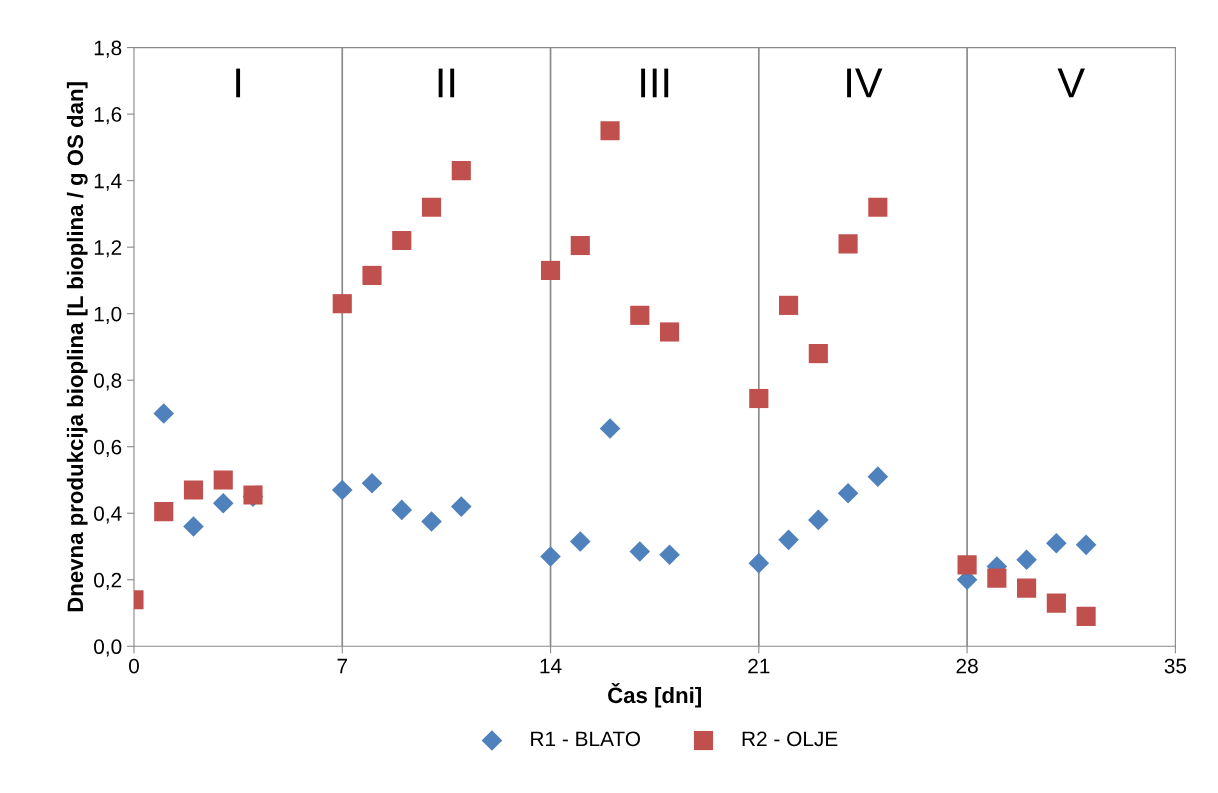  I want to click on annotation: III, so click(655, 83).